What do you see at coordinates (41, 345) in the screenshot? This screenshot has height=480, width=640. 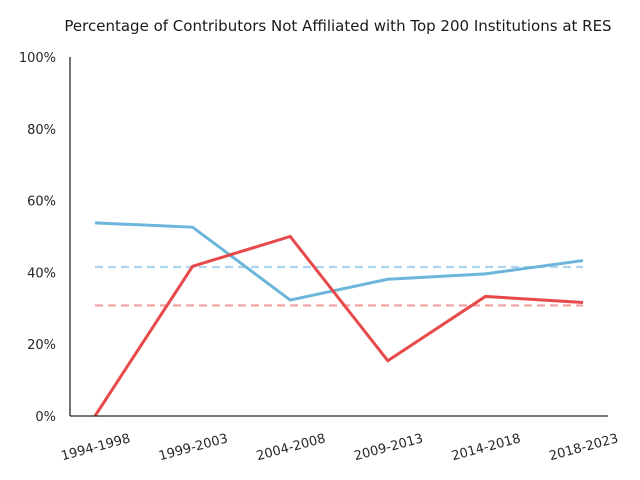 I see `y-tick-label: 20%` at bounding box center [41, 345].